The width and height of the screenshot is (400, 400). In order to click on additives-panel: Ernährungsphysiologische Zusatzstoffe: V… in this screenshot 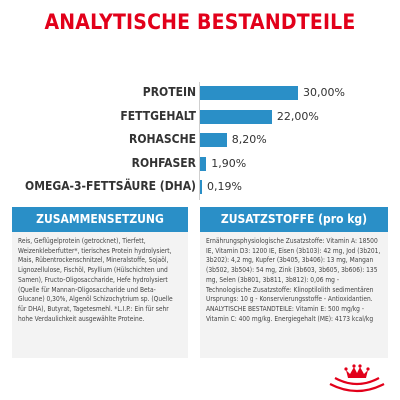, I will do `click(294, 295)`.